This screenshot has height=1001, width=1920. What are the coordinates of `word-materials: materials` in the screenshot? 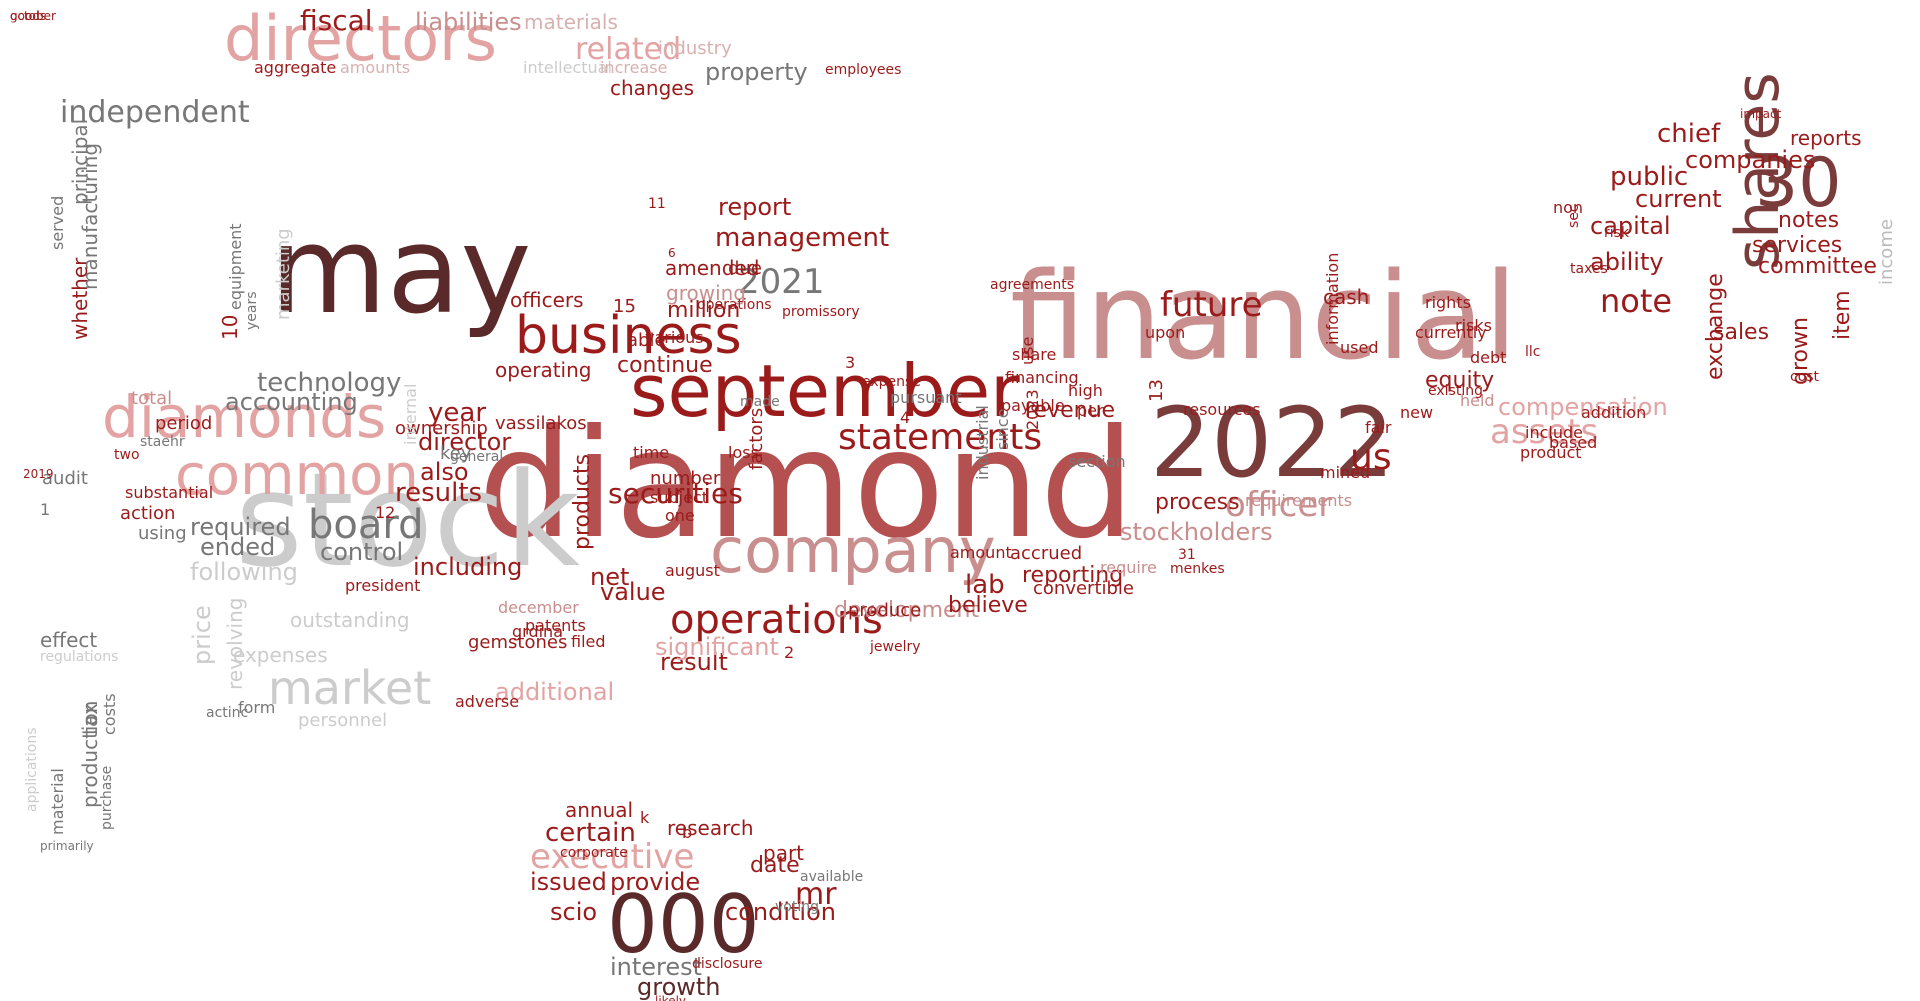 It's located at (571, 22).